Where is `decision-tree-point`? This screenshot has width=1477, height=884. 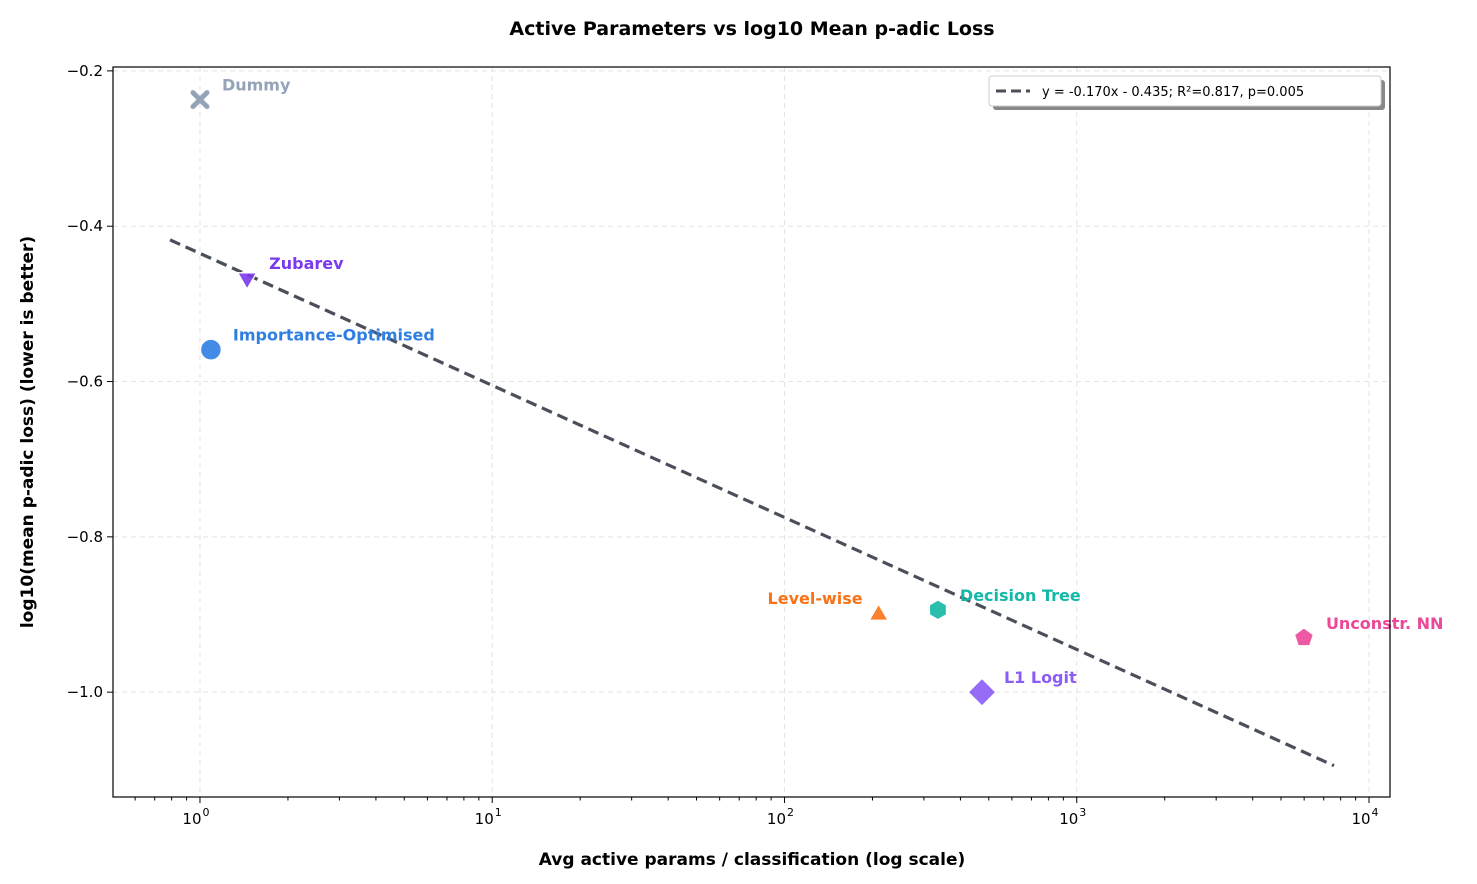
decision-tree-point is located at coordinates (938, 609).